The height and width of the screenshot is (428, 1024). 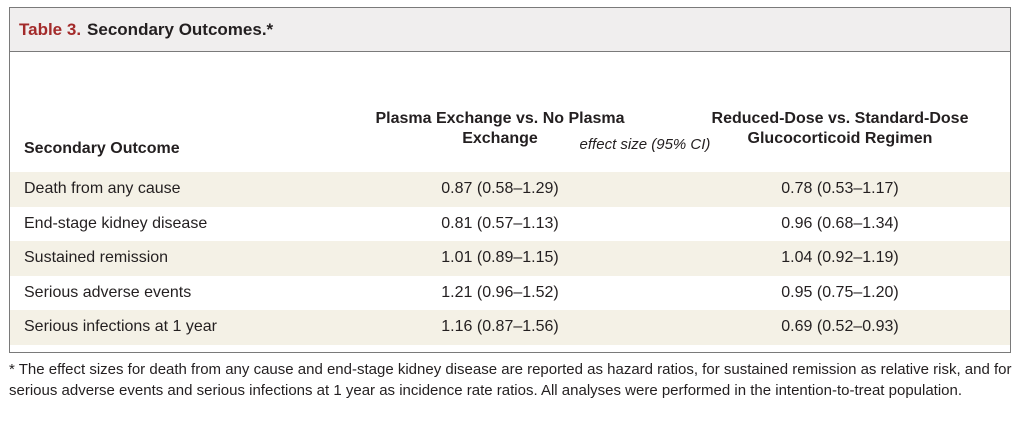 What do you see at coordinates (840, 327) in the screenshot?
I see `glucocorticoid-value: 0.69 (0.52–0.93)` at bounding box center [840, 327].